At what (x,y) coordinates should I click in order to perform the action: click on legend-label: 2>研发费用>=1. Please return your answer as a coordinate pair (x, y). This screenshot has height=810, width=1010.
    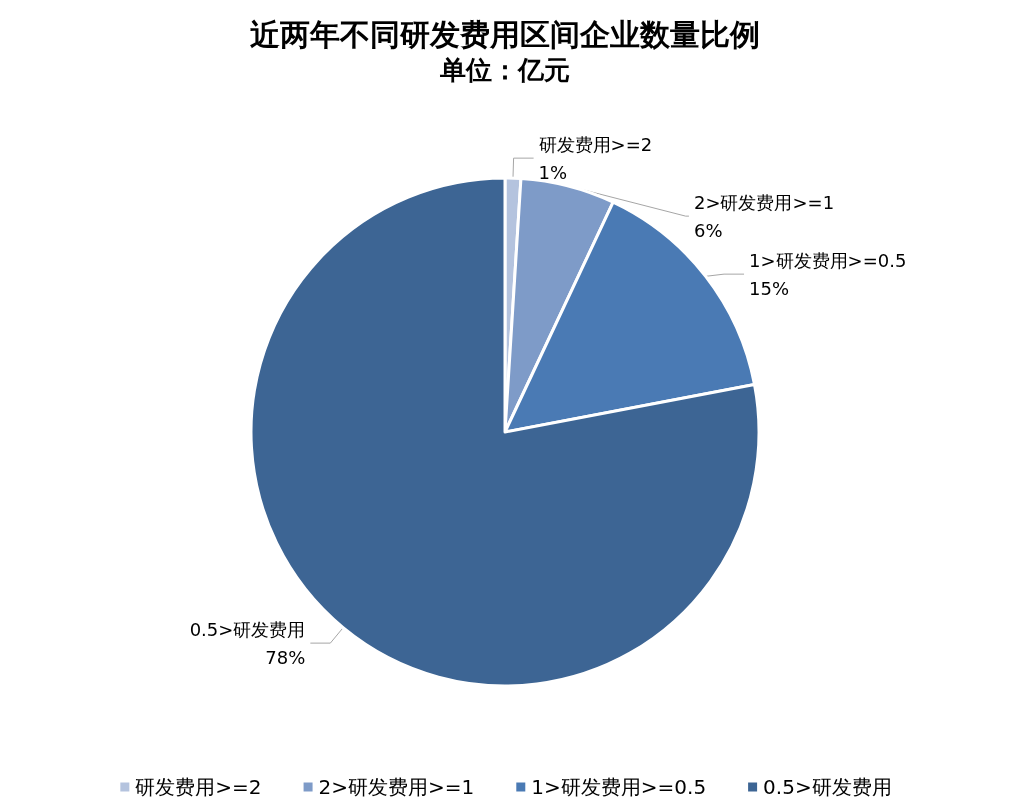
    Looking at the image, I should click on (396, 787).